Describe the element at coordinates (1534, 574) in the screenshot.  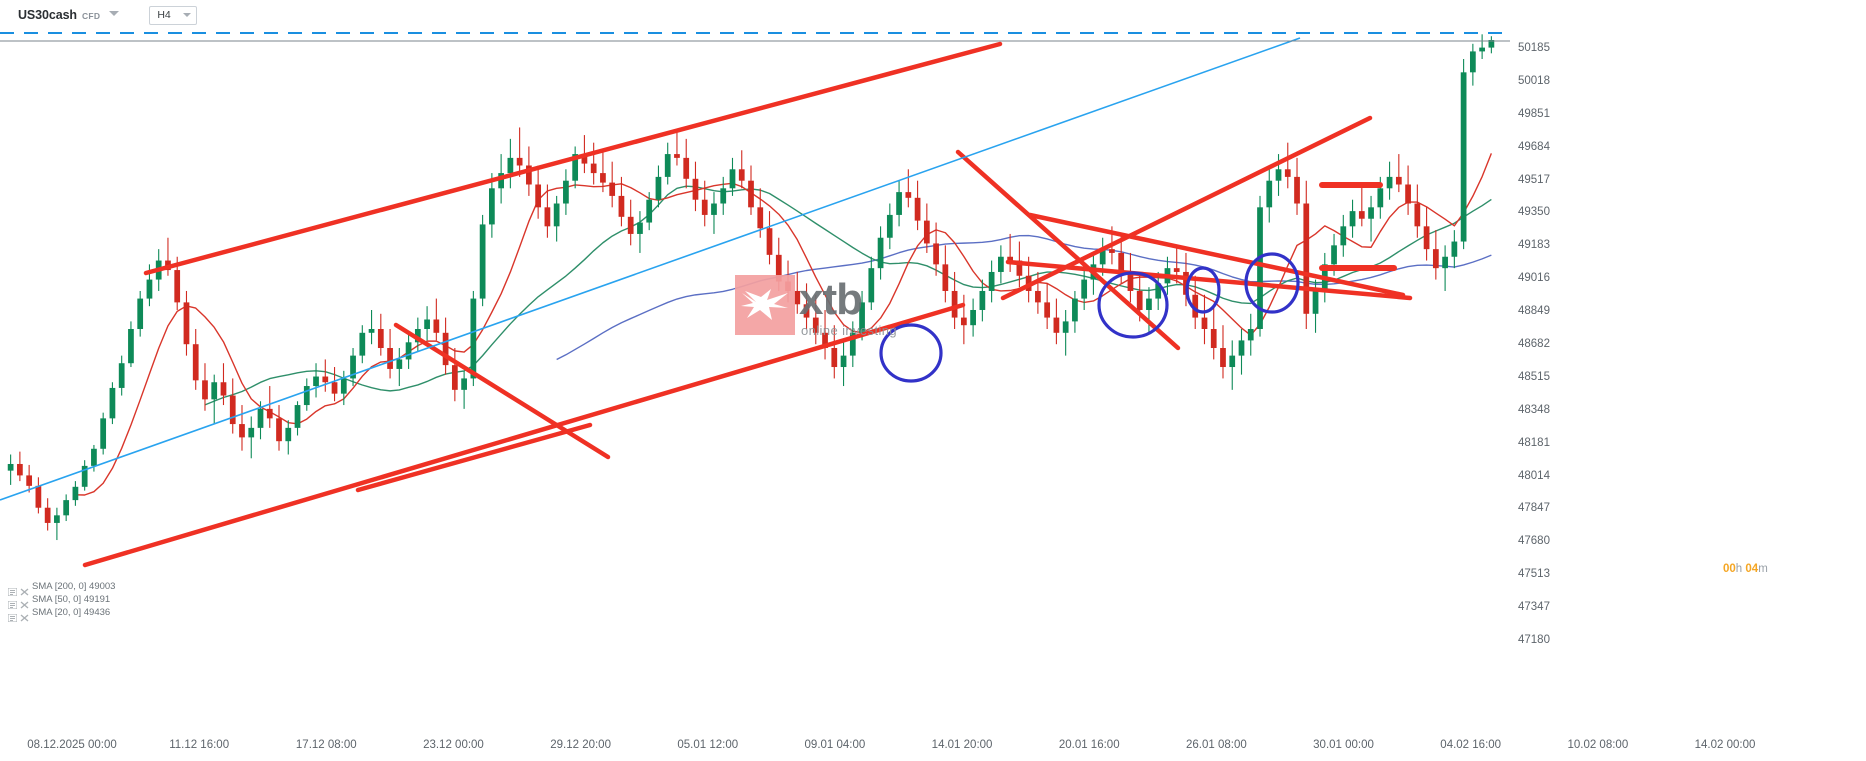
I see `price-tick: 47513` at that location.